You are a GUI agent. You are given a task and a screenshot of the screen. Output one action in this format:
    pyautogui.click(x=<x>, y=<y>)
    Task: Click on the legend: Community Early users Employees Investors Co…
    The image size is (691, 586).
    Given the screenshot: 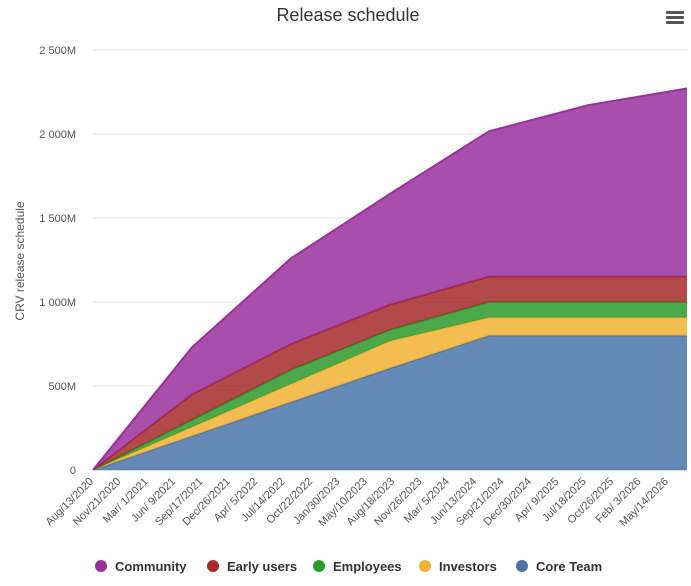 What is the action you would take?
    pyautogui.click(x=348, y=566)
    